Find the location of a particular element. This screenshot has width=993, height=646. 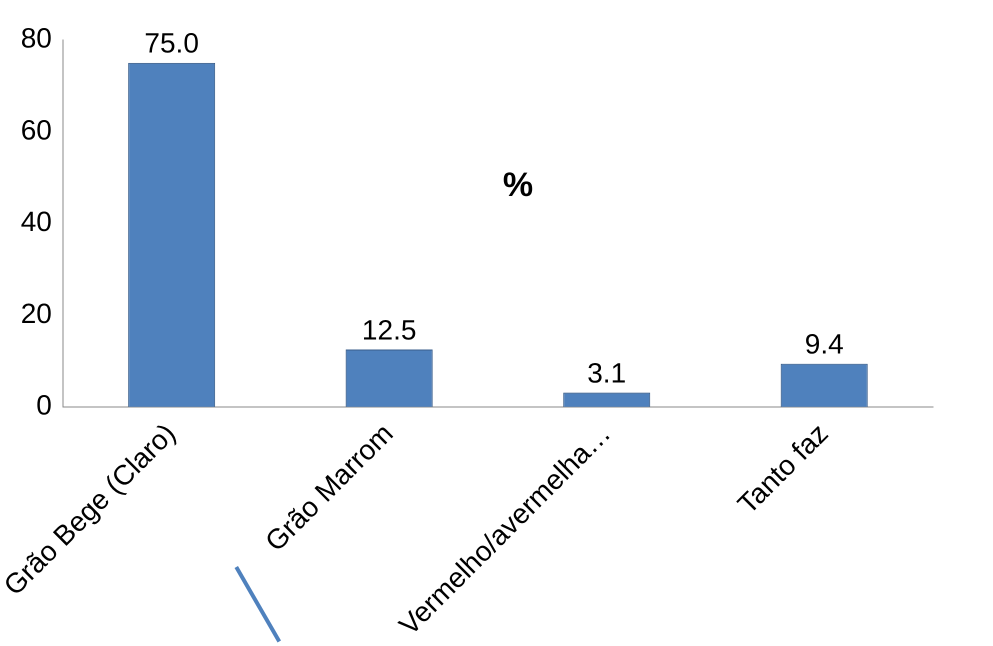

y-tick-label: 40 is located at coordinates (36, 222).